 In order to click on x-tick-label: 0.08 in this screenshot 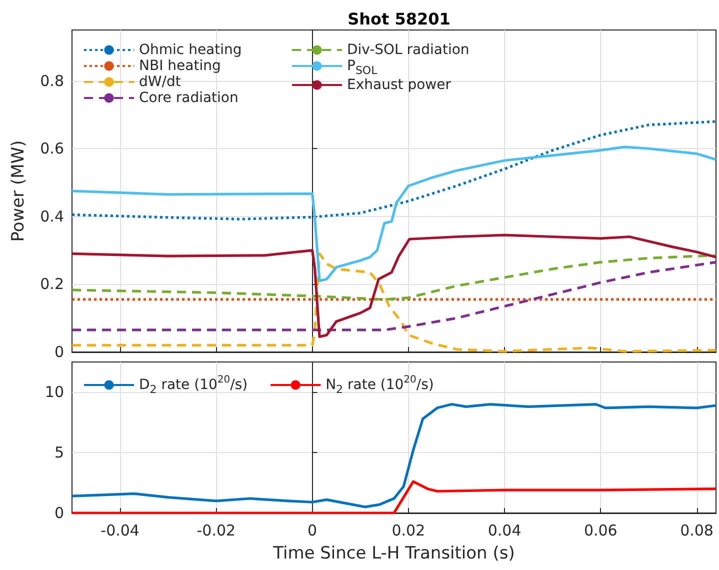, I will do `click(697, 531)`.